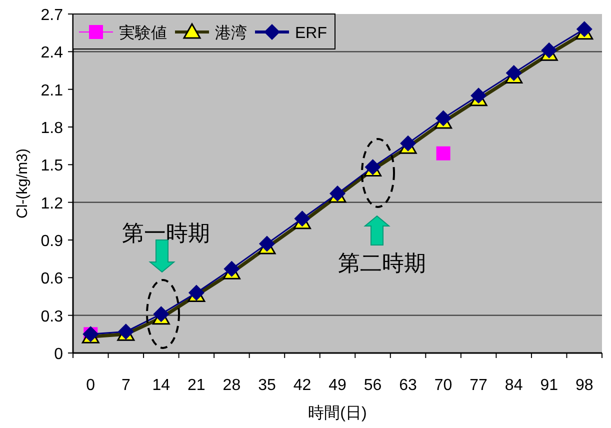  What do you see at coordinates (513, 385) in the screenshot?
I see `x-tick-label: 84` at bounding box center [513, 385].